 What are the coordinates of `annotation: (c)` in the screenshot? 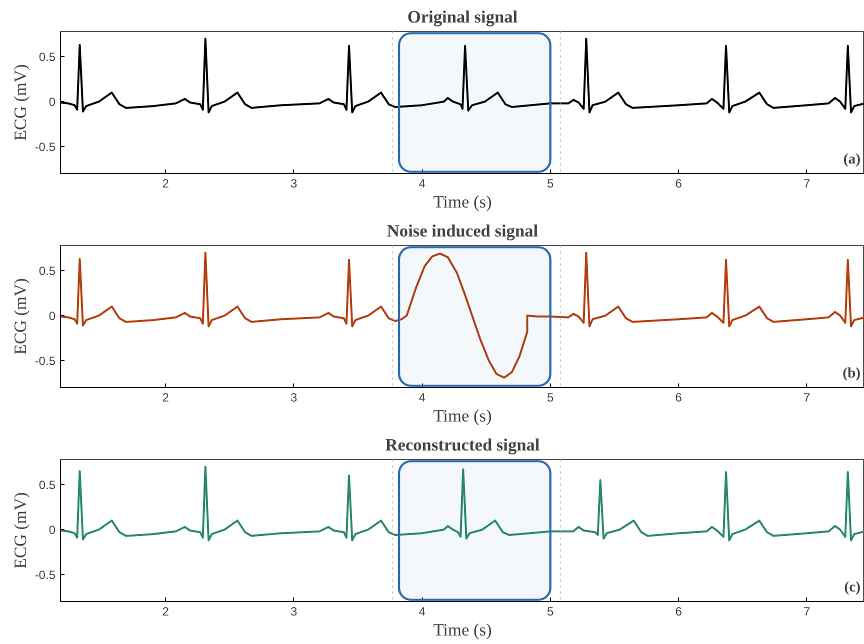 It's located at (852, 588).